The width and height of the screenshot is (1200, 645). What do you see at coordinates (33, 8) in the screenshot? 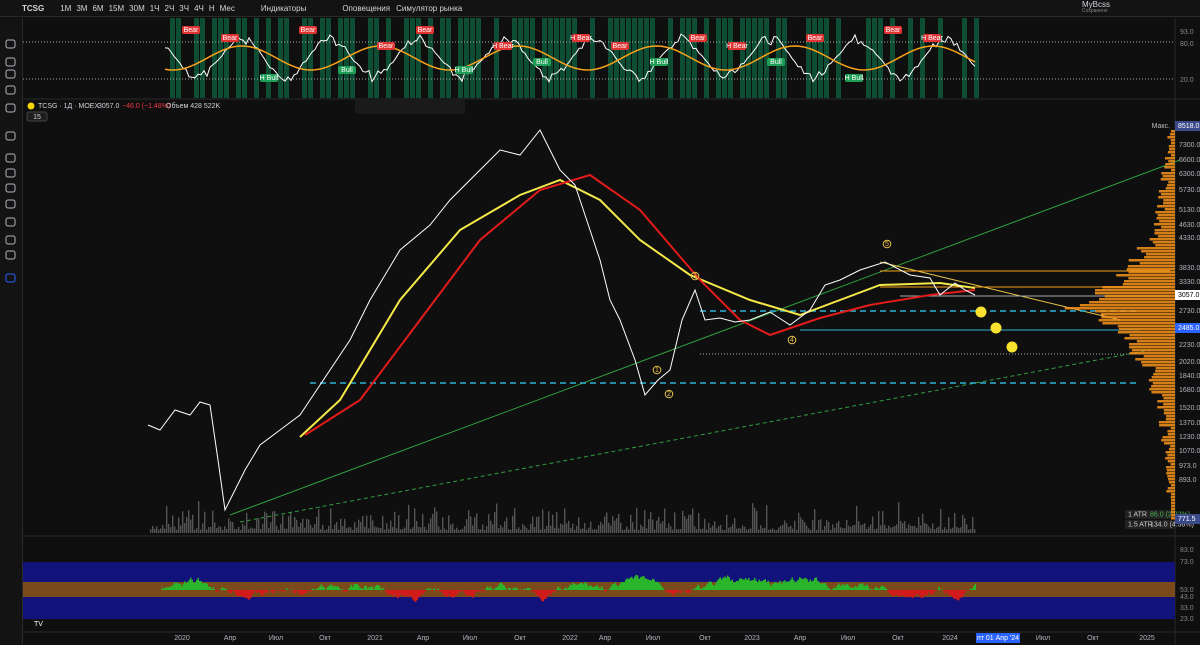
I see `symbol-search: TCSG` at bounding box center [33, 8].